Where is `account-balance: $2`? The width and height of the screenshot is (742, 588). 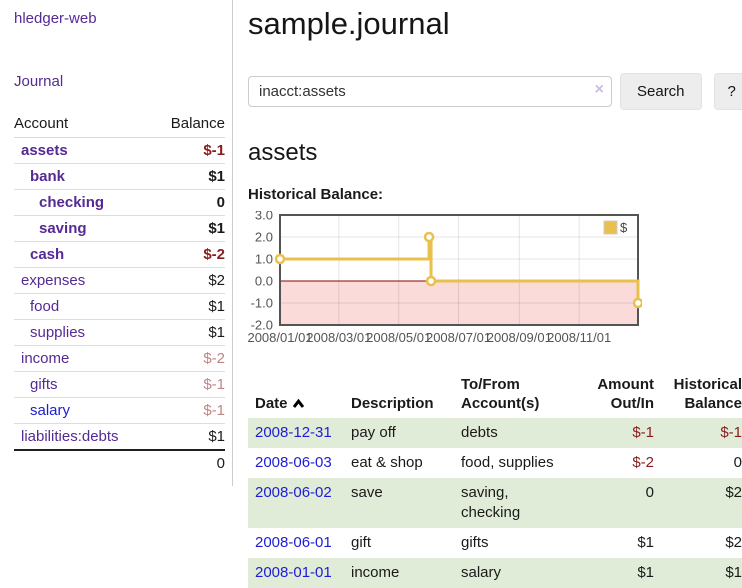
account-balance: $2 is located at coordinates (188, 280).